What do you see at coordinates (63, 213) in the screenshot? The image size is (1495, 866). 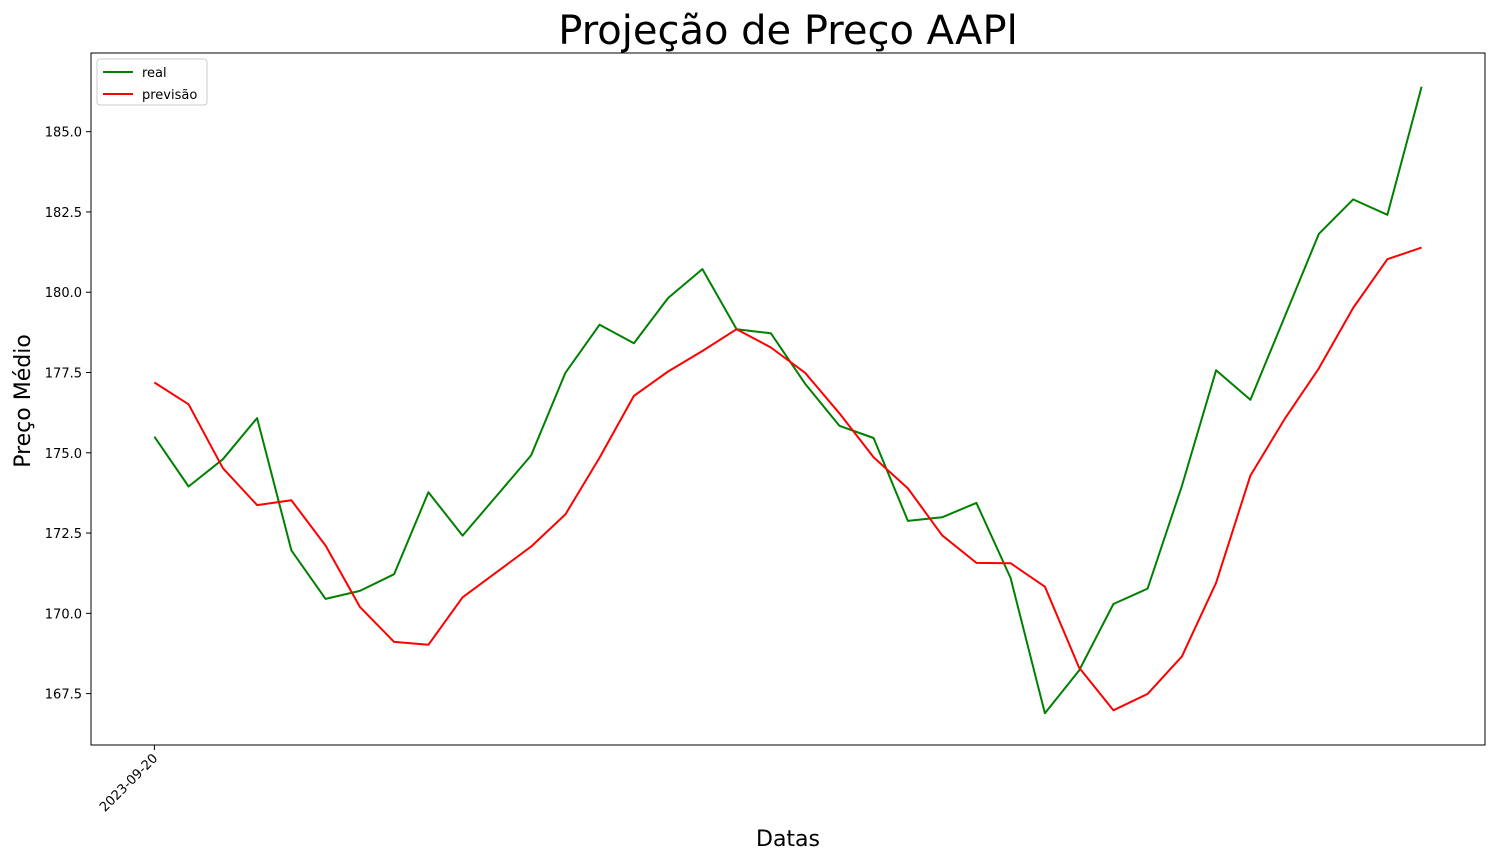 I see `y-tick-label: 182.5` at bounding box center [63, 213].